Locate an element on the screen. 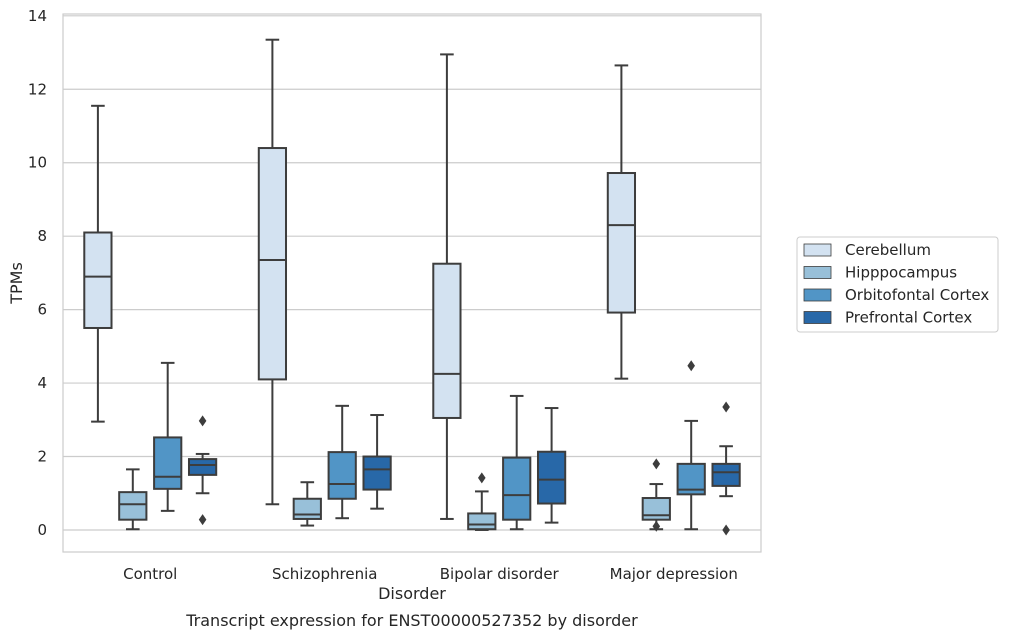 The width and height of the screenshot is (1009, 639). x-tick-label: Schizophrenia is located at coordinates (324, 574).